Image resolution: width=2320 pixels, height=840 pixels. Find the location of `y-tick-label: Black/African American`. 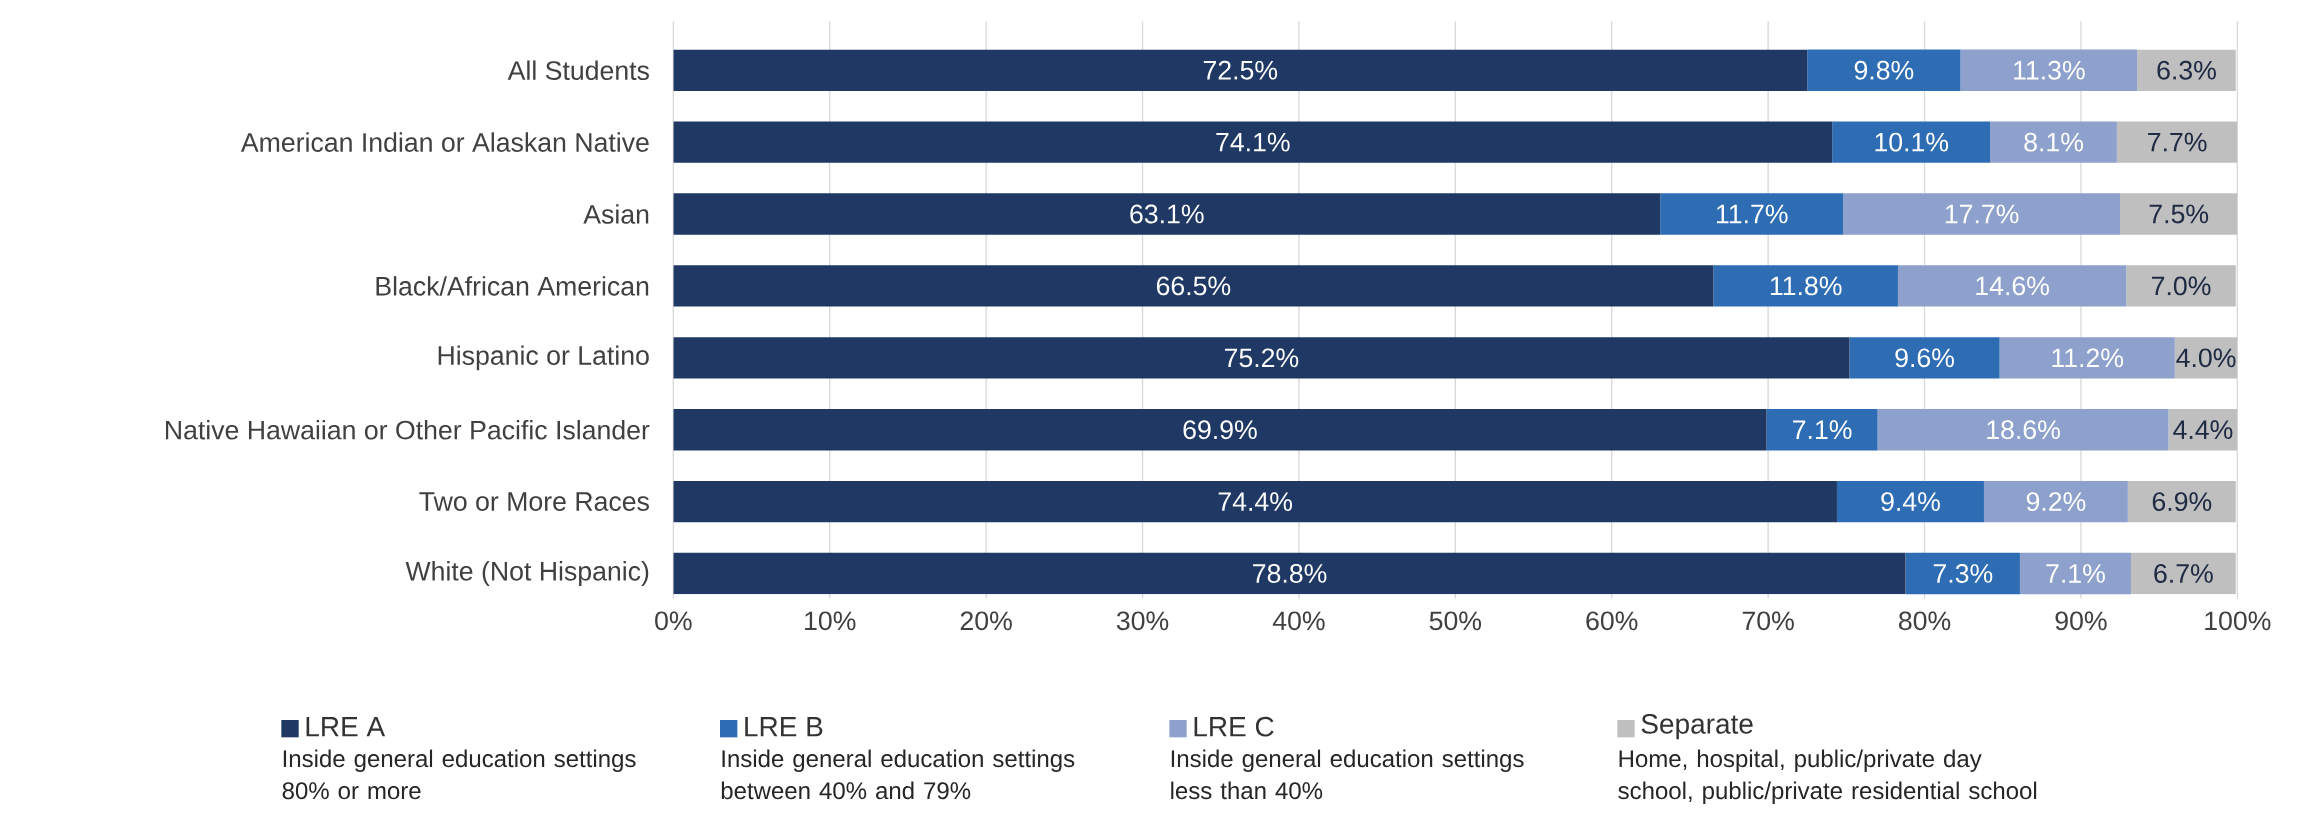

y-tick-label: Black/African American is located at coordinates (512, 286).